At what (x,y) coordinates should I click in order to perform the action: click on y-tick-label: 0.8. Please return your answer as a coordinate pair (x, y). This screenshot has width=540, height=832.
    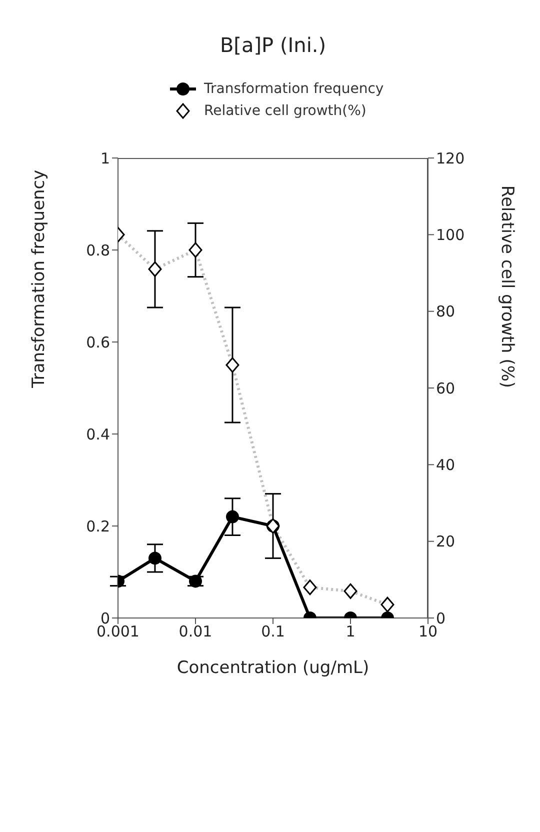
    Looking at the image, I should click on (98, 250).